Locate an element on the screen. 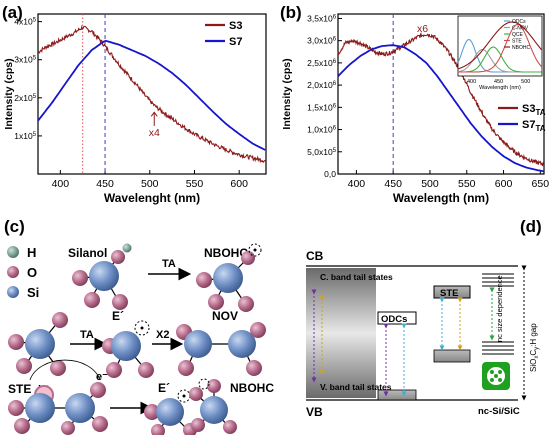 Image resolution: width=550 pixels, height=435 pixels. legend-entry: S7TA is located at coordinates (534, 126).